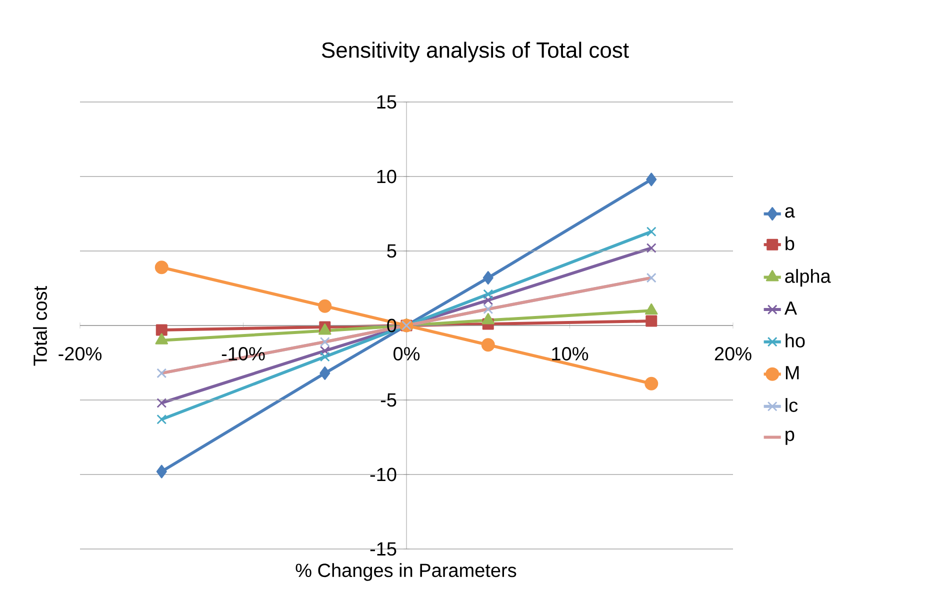  Describe the element at coordinates (790, 243) in the screenshot. I see `legend-label: b` at that location.